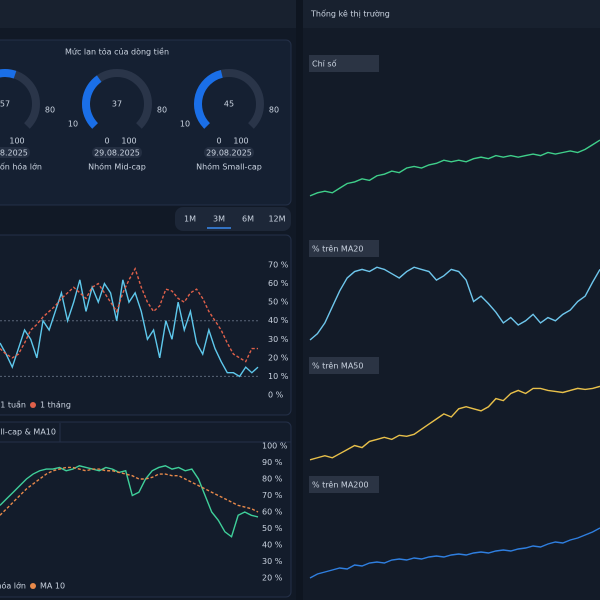  I want to click on period-selector, so click(233, 219).